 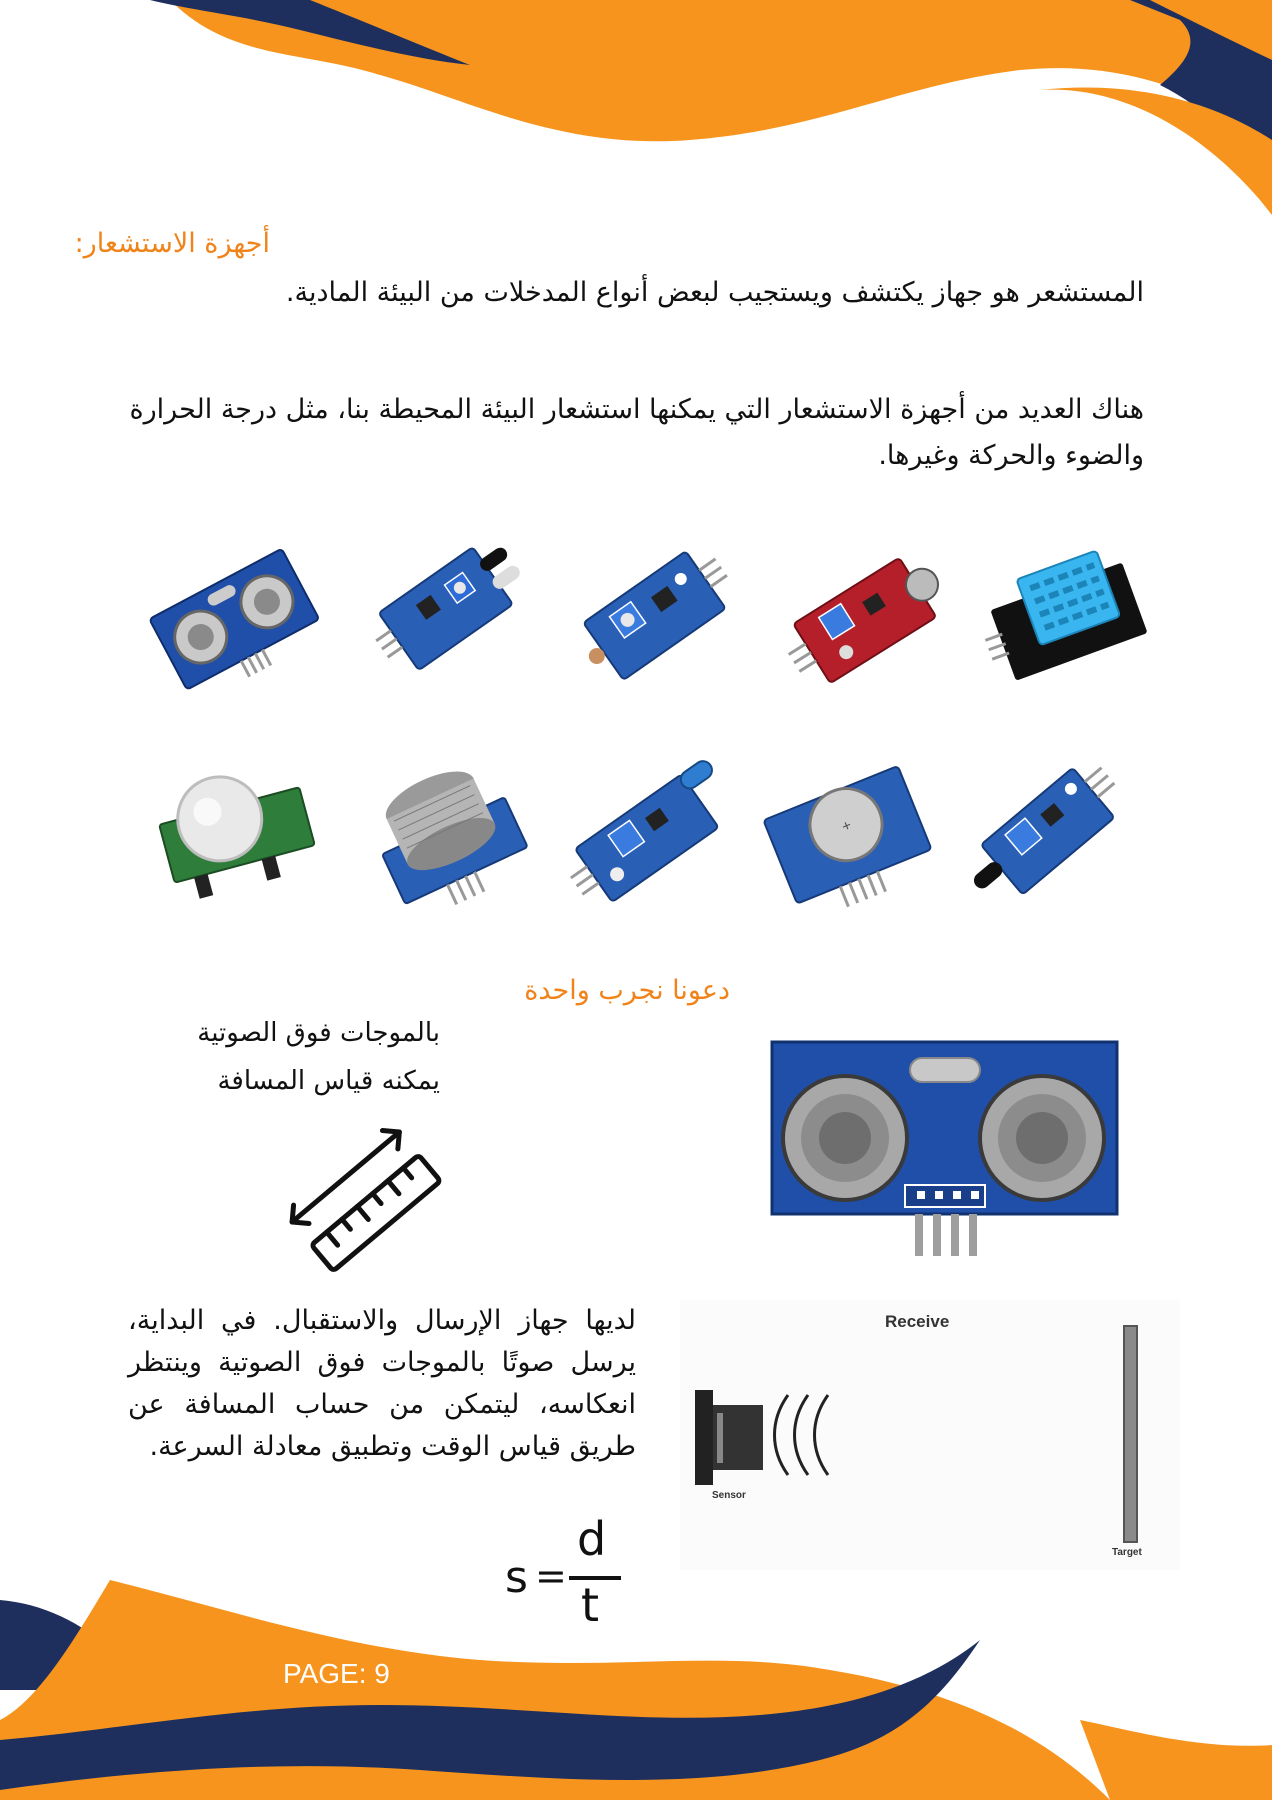 I want to click on fraction-bar, so click(x=595, y=1578).